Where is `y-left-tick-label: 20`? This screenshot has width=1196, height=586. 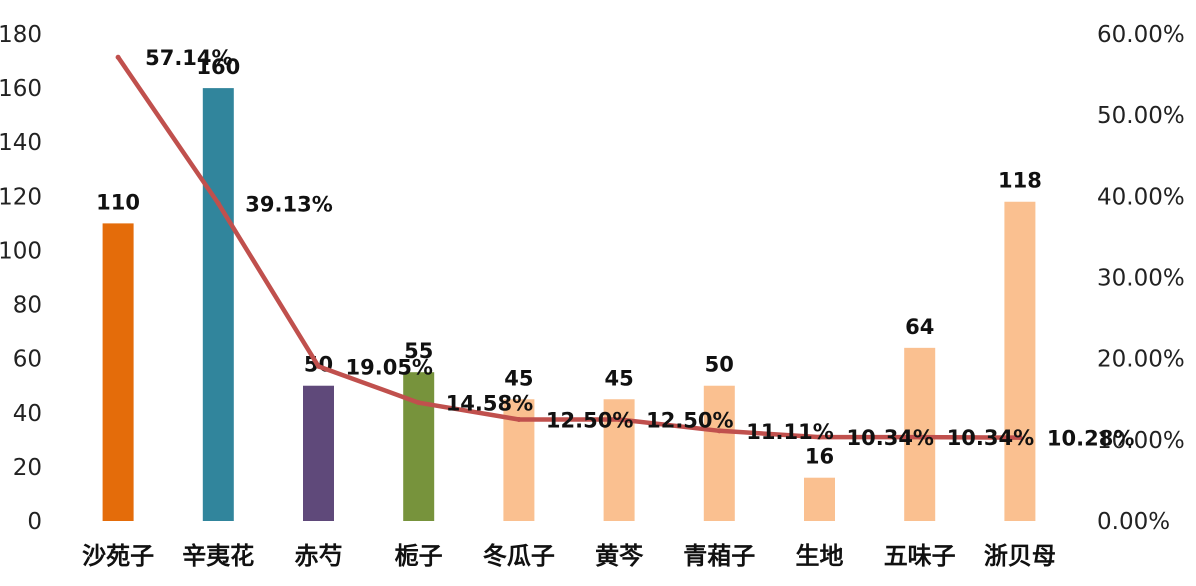
y-left-tick-label: 20 is located at coordinates (27, 468).